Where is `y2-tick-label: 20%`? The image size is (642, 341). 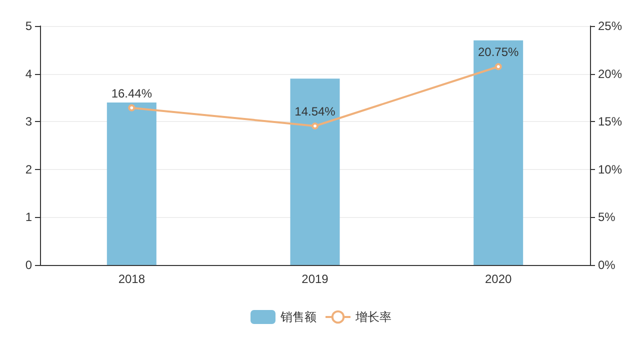
y2-tick-label: 20% is located at coordinates (610, 73).